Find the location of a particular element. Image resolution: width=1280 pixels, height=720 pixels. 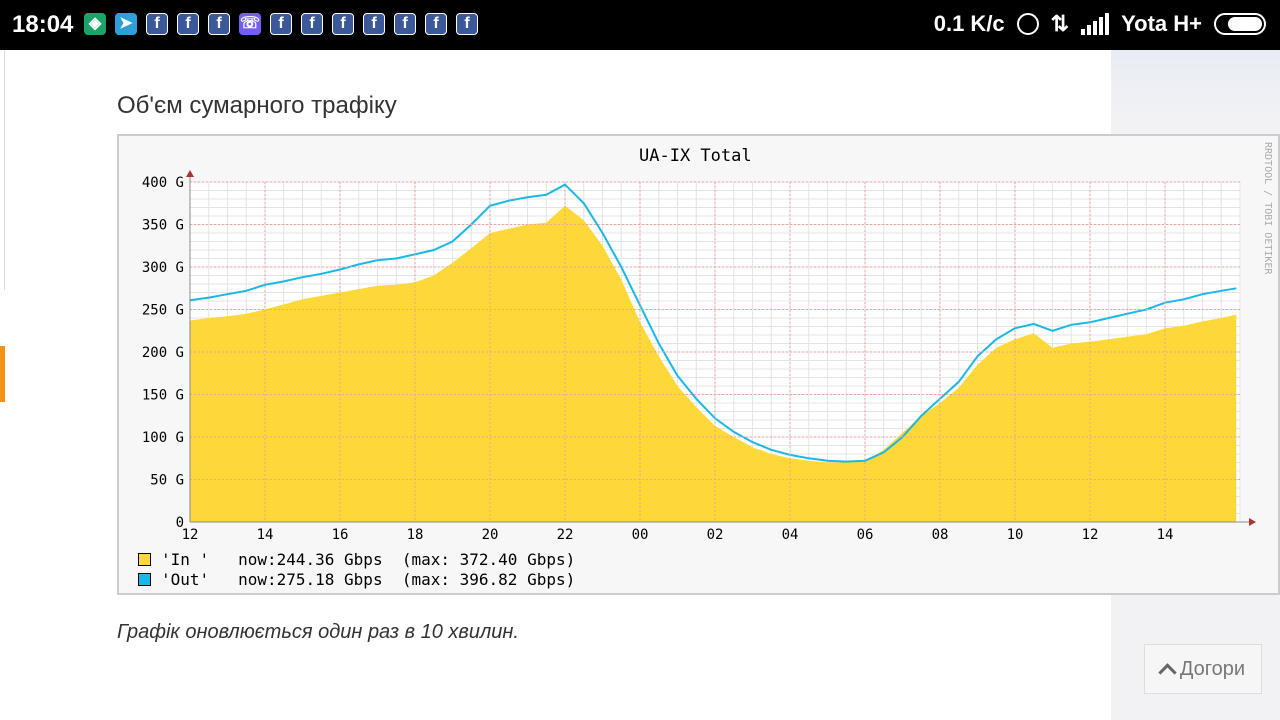

rrdtool-watermark: RRDTOOL / TOBI OETIKER is located at coordinates (1267, 208).